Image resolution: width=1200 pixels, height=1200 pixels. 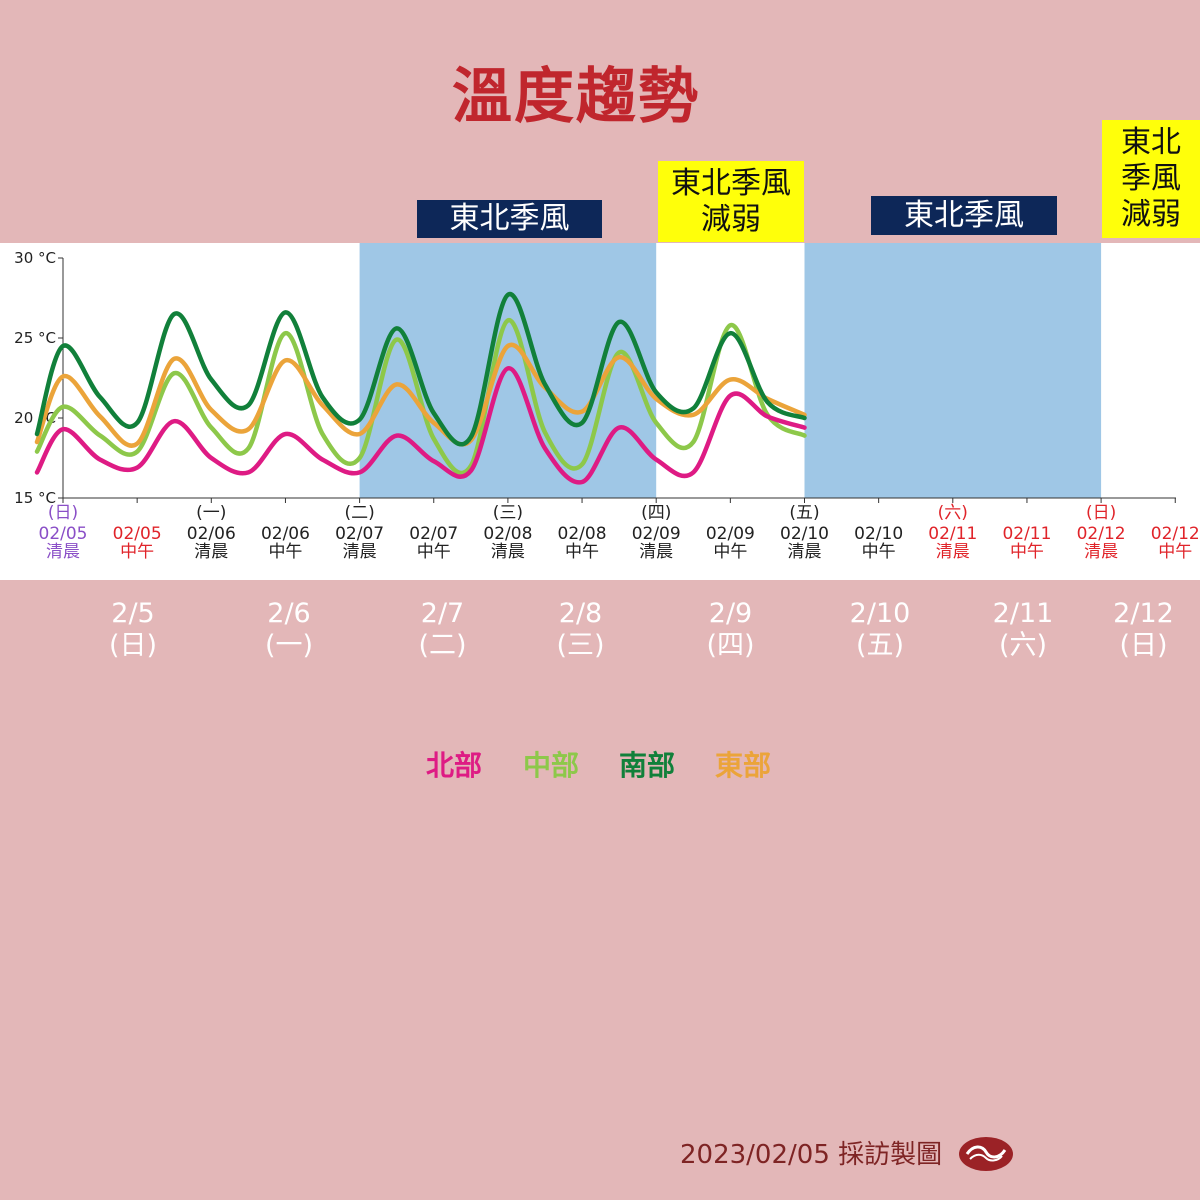 I want to click on x-tick-weekday: (四), so click(x=656, y=513).